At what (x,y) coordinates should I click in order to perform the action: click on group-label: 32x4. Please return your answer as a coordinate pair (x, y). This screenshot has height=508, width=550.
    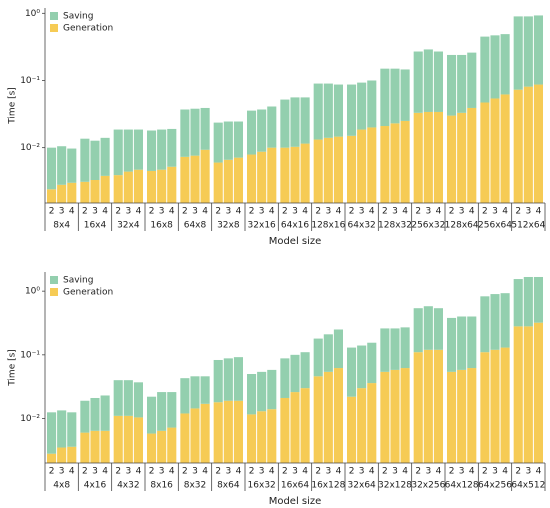
    Looking at the image, I should click on (128, 226).